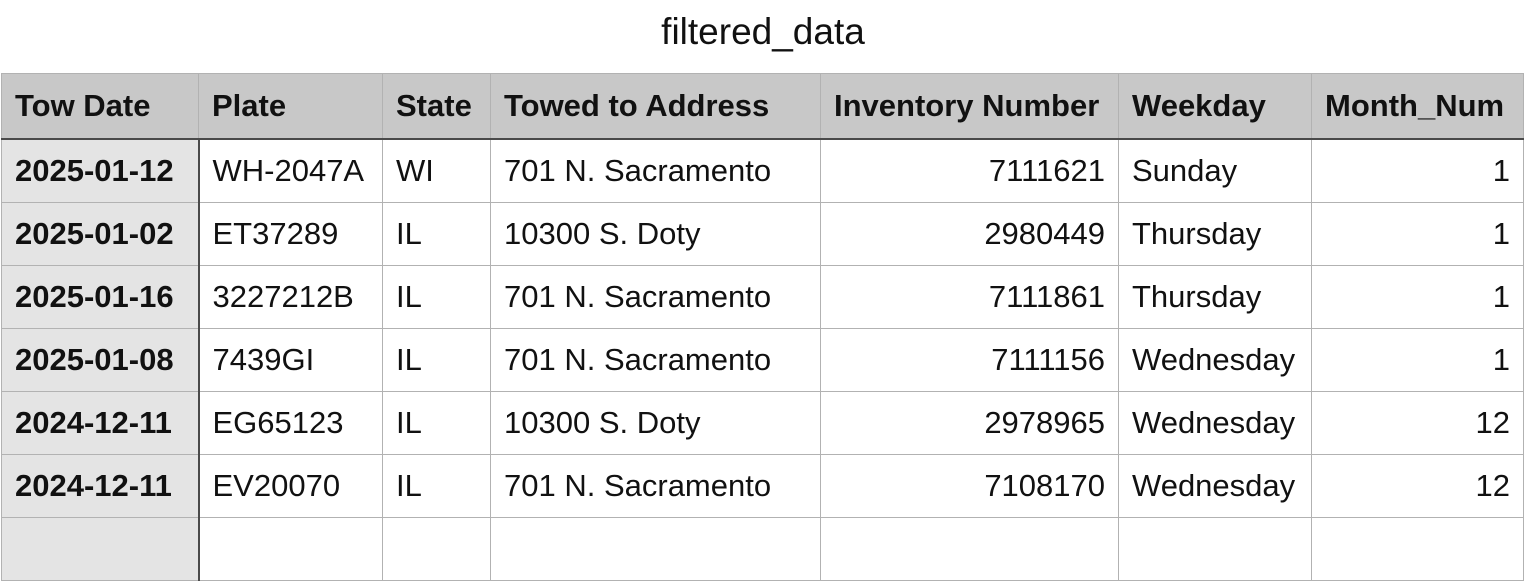 The width and height of the screenshot is (1526, 581). Describe the element at coordinates (290, 234) in the screenshot. I see `cell-plate: ET37289` at that location.